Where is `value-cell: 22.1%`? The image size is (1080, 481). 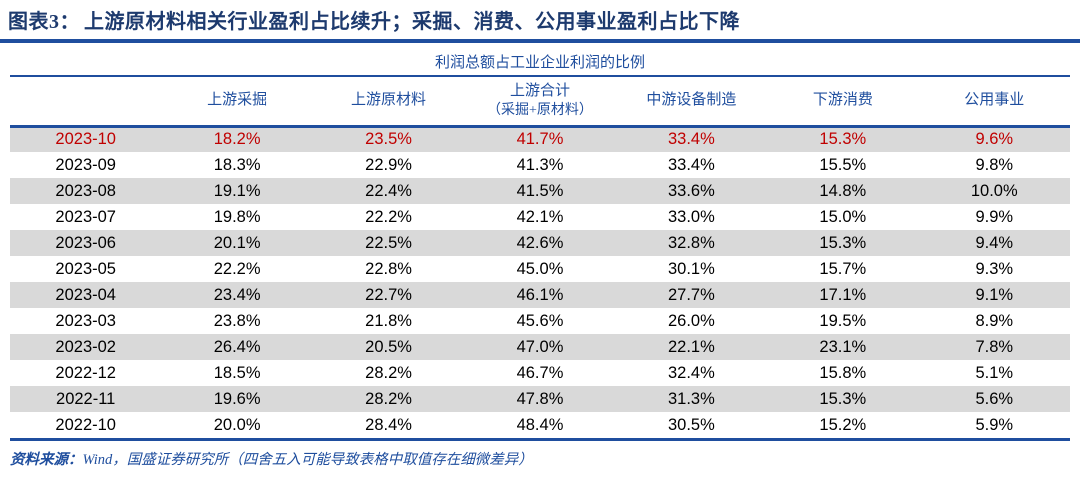
value-cell: 22.1% is located at coordinates (691, 346).